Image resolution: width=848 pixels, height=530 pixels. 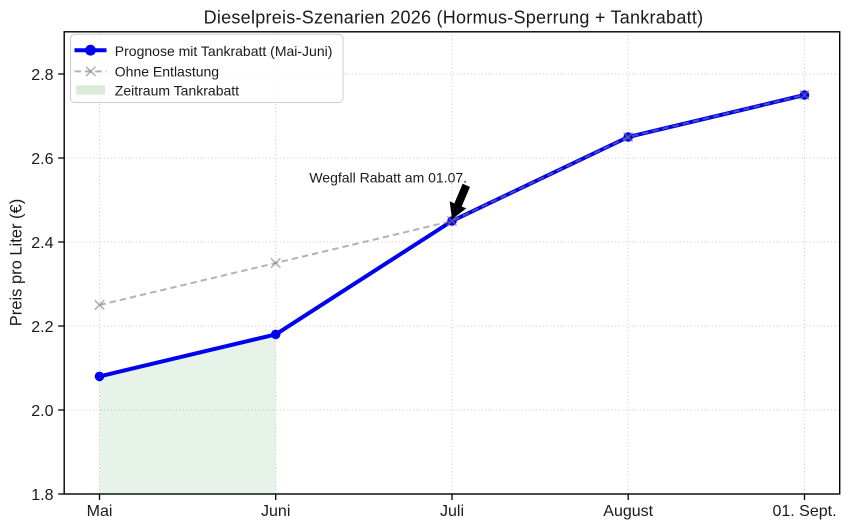 I want to click on svg-text: Wegfall Rabatt am 01.07., so click(x=388, y=177).